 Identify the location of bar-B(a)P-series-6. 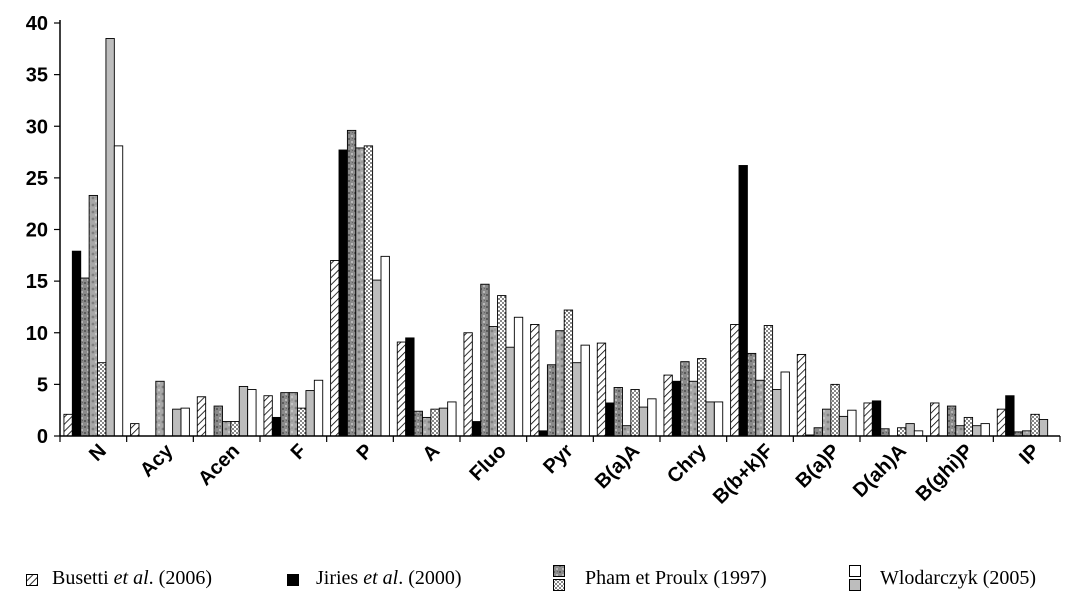
(843, 426).